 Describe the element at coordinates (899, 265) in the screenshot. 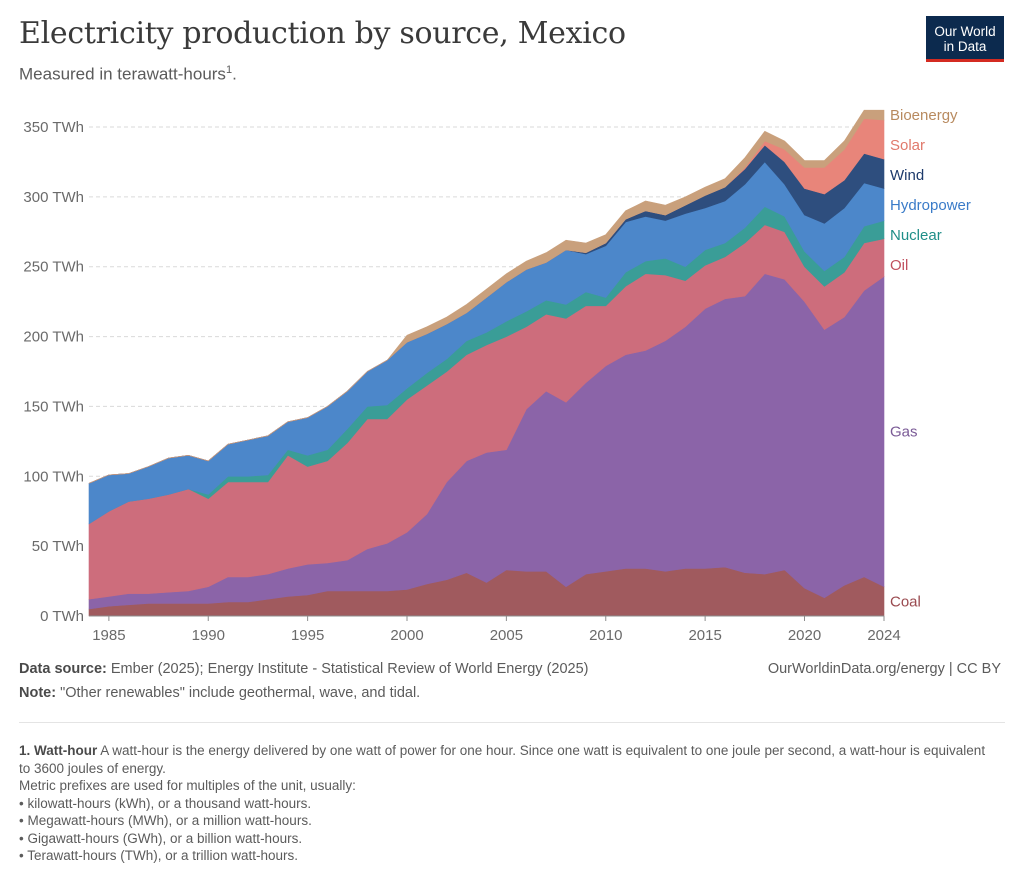

I see `series-label-oil: Oil` at that location.